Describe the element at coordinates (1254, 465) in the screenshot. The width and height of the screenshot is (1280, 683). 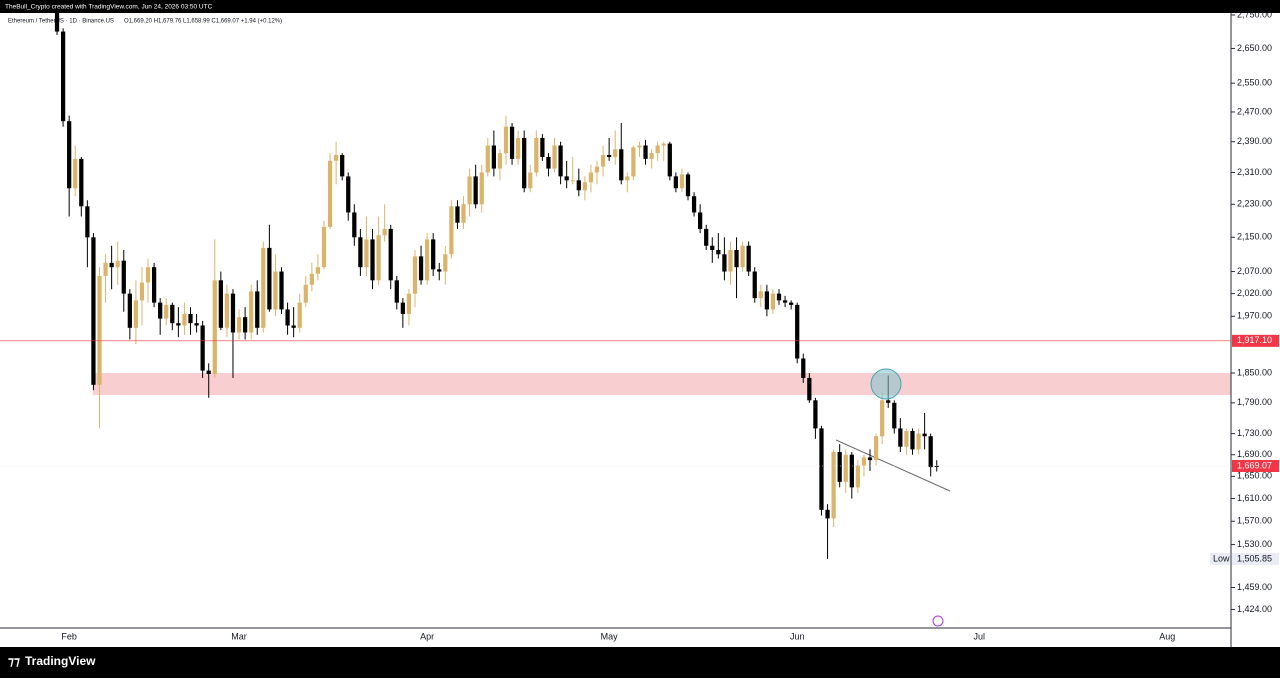
I see `last-price-label: 1,669.07` at that location.